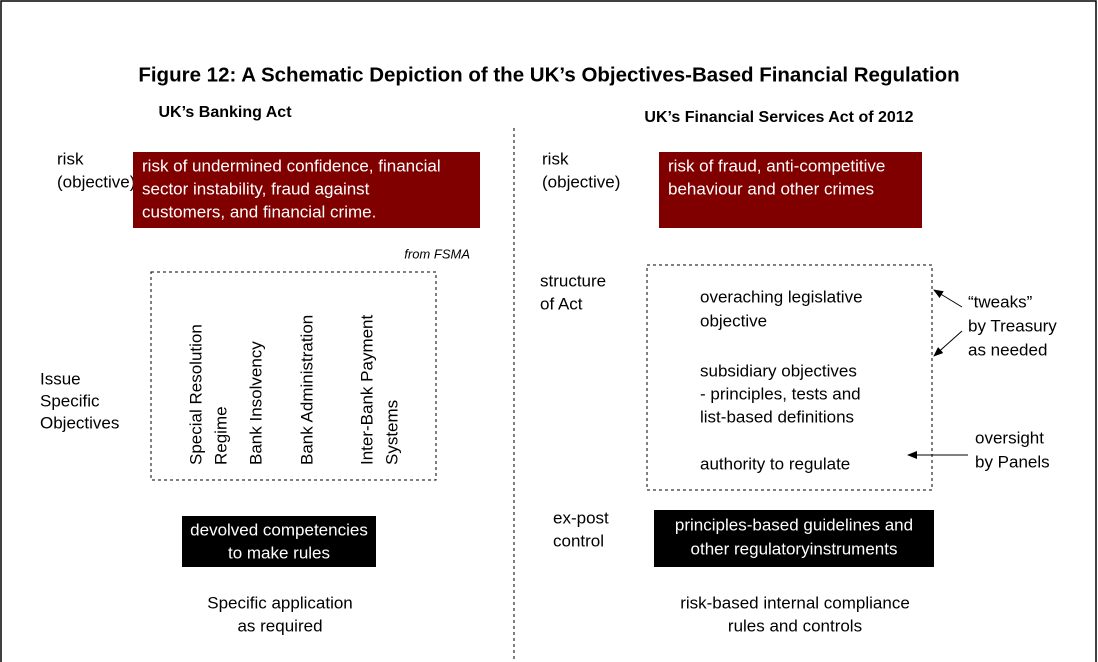 The image size is (1098, 662). I want to click on label: control, so click(578, 540).